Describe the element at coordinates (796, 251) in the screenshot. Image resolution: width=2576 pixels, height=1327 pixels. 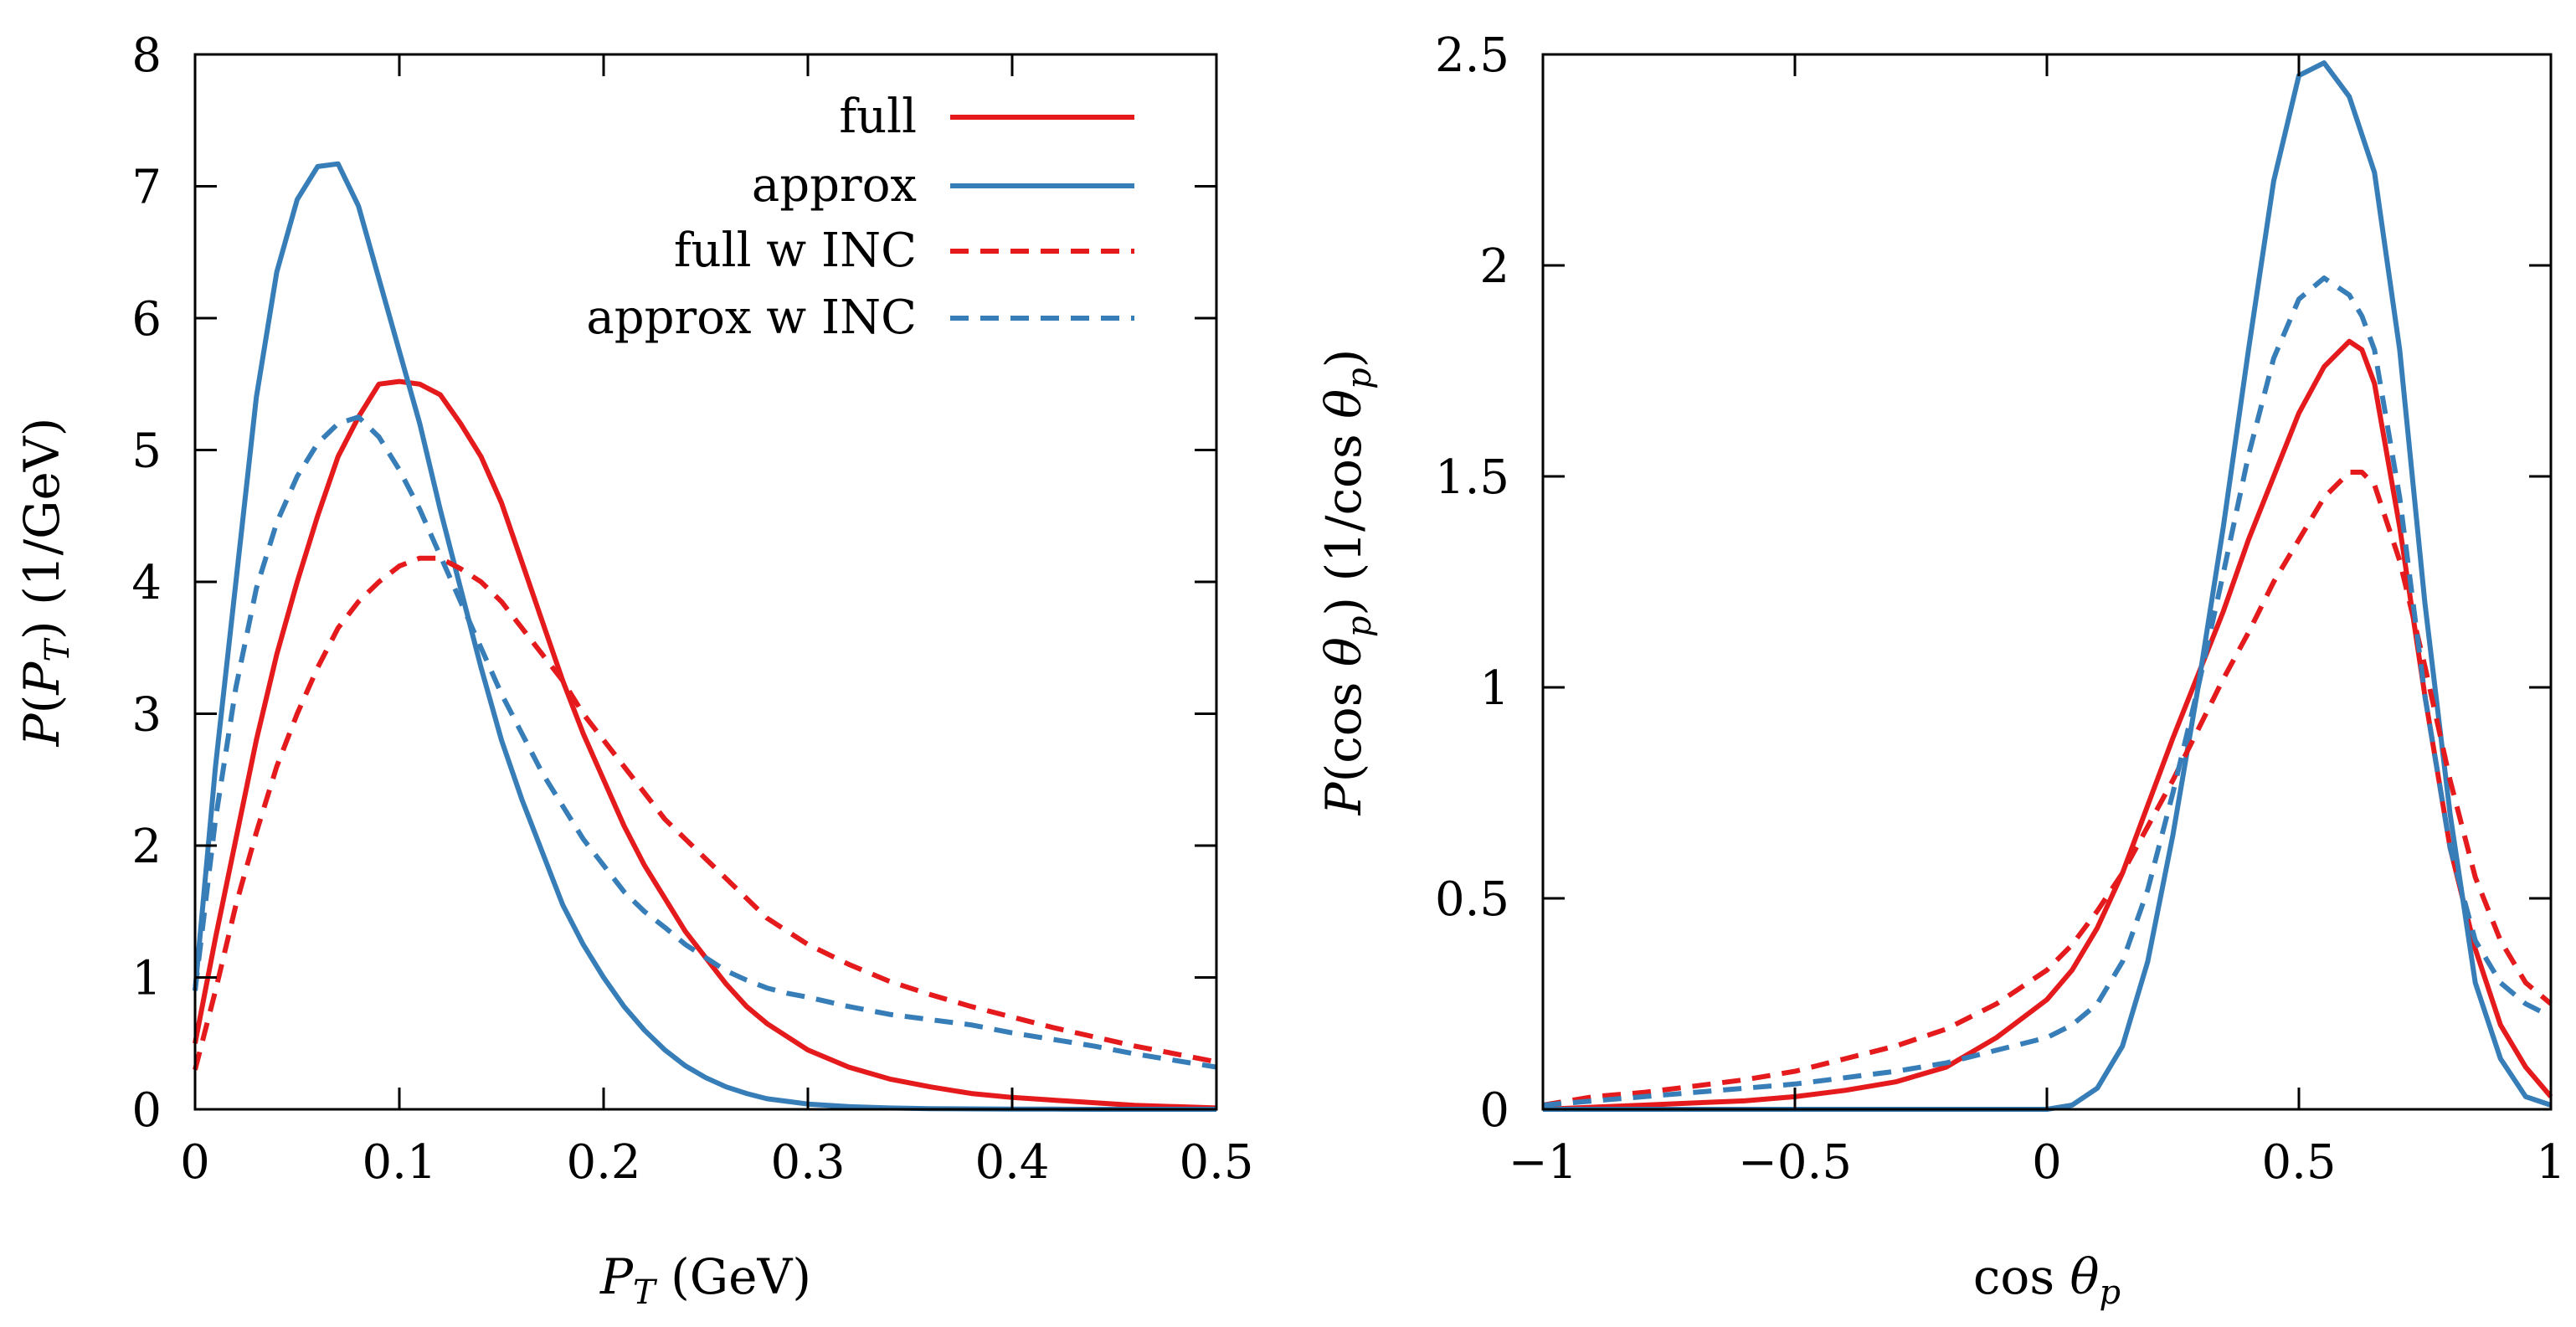
I see `legend-label: full w INC` at that location.